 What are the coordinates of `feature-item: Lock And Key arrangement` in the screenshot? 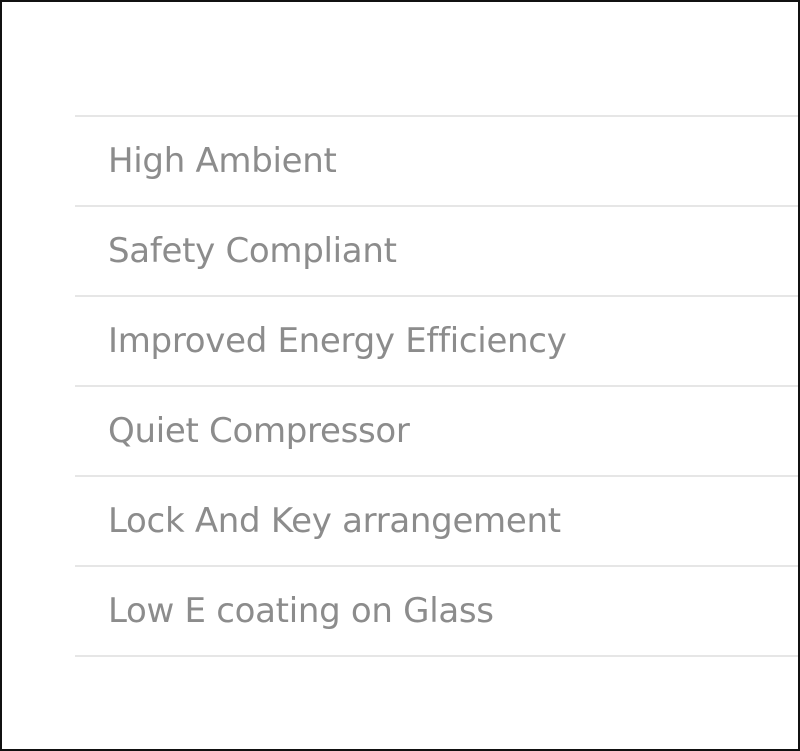 It's located at (436, 522).